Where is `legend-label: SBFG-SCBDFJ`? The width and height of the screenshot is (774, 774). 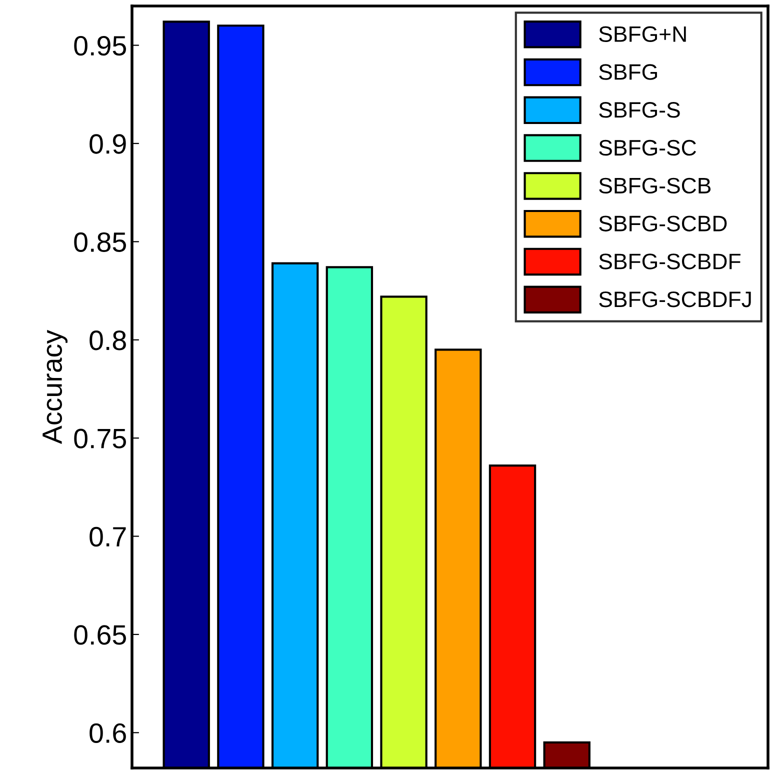
legend-label: SBFG-SCBDFJ is located at coordinates (675, 299).